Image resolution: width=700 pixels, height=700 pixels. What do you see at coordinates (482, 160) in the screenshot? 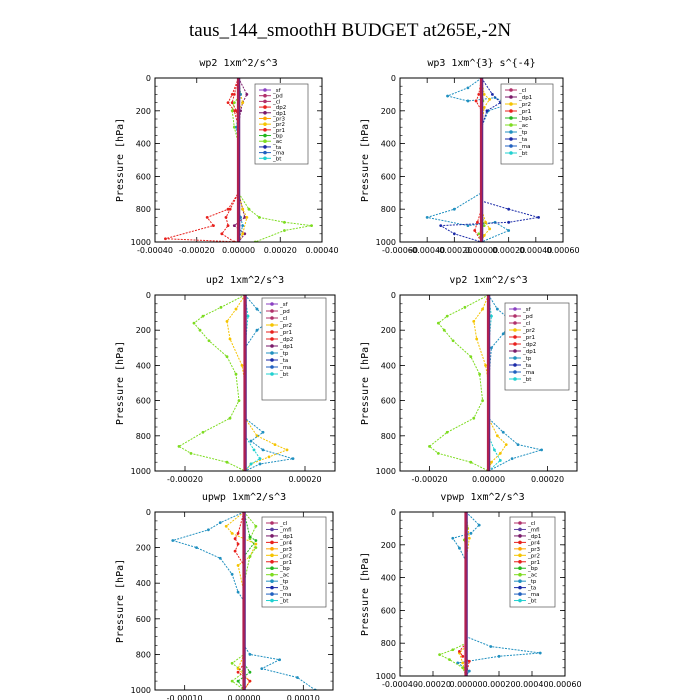
I see `series-group` at bounding box center [482, 160].